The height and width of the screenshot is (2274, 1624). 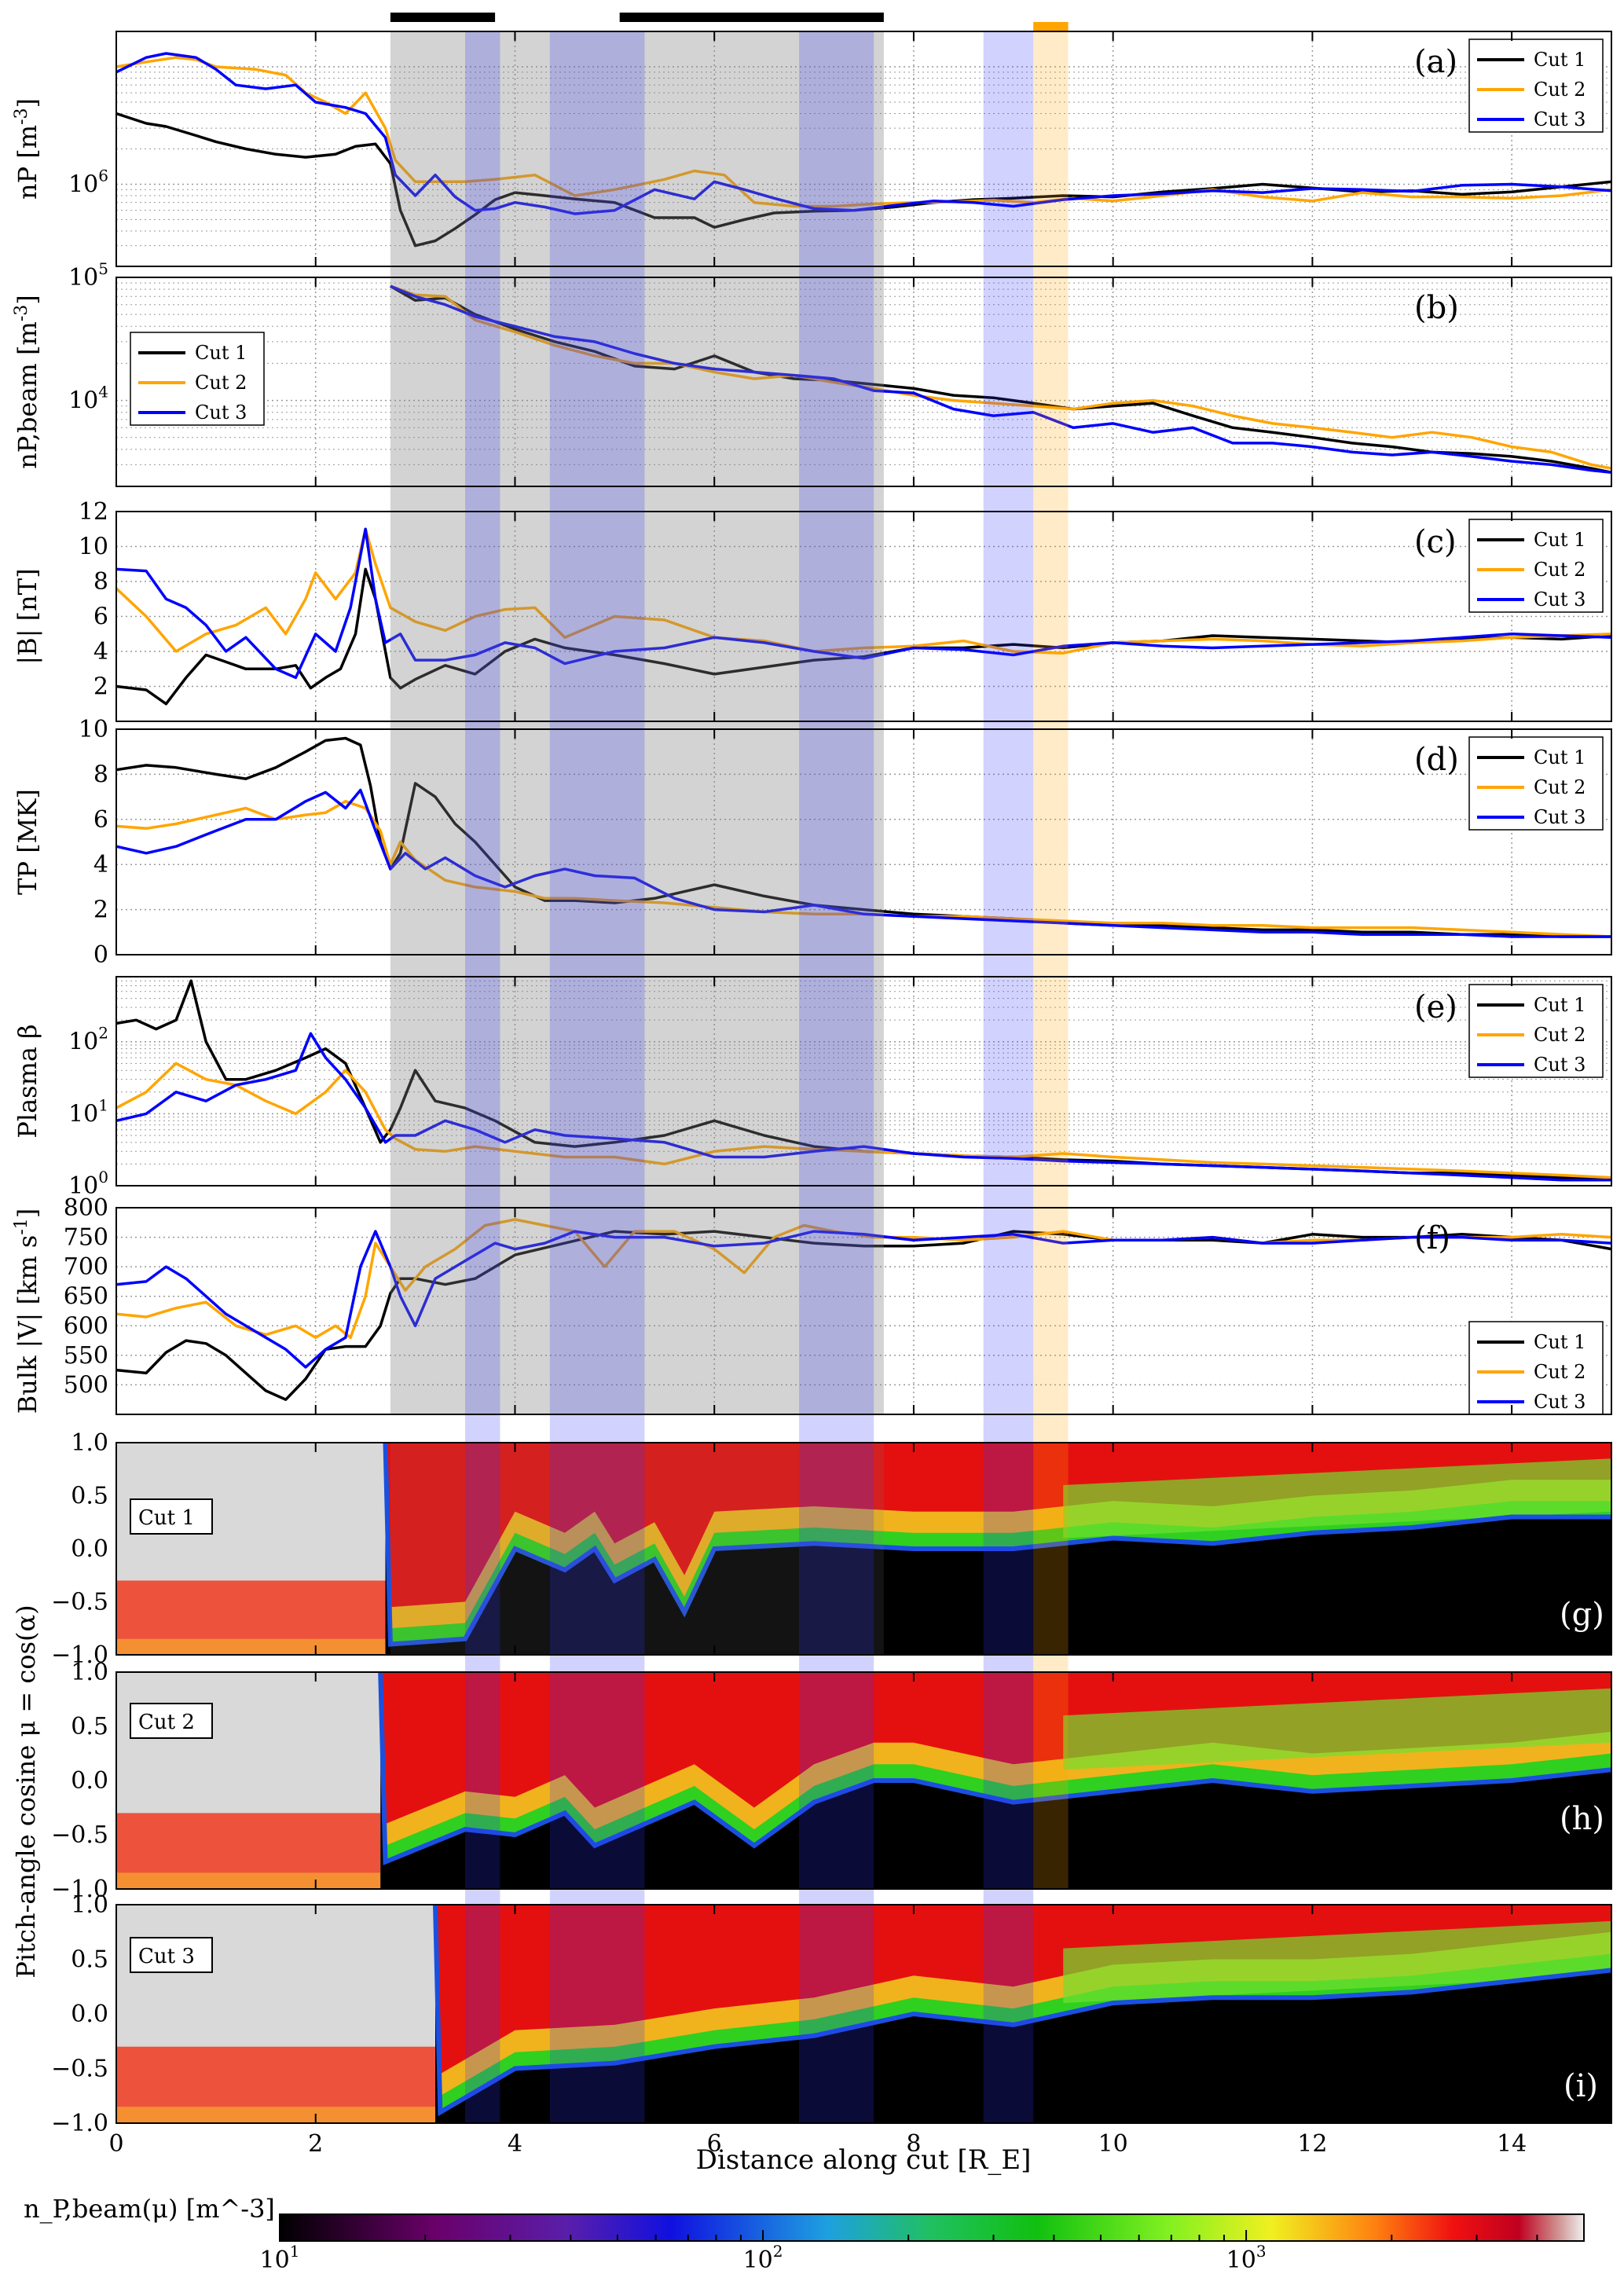 I want to click on beam-low-band, so click(x=1023, y=2009).